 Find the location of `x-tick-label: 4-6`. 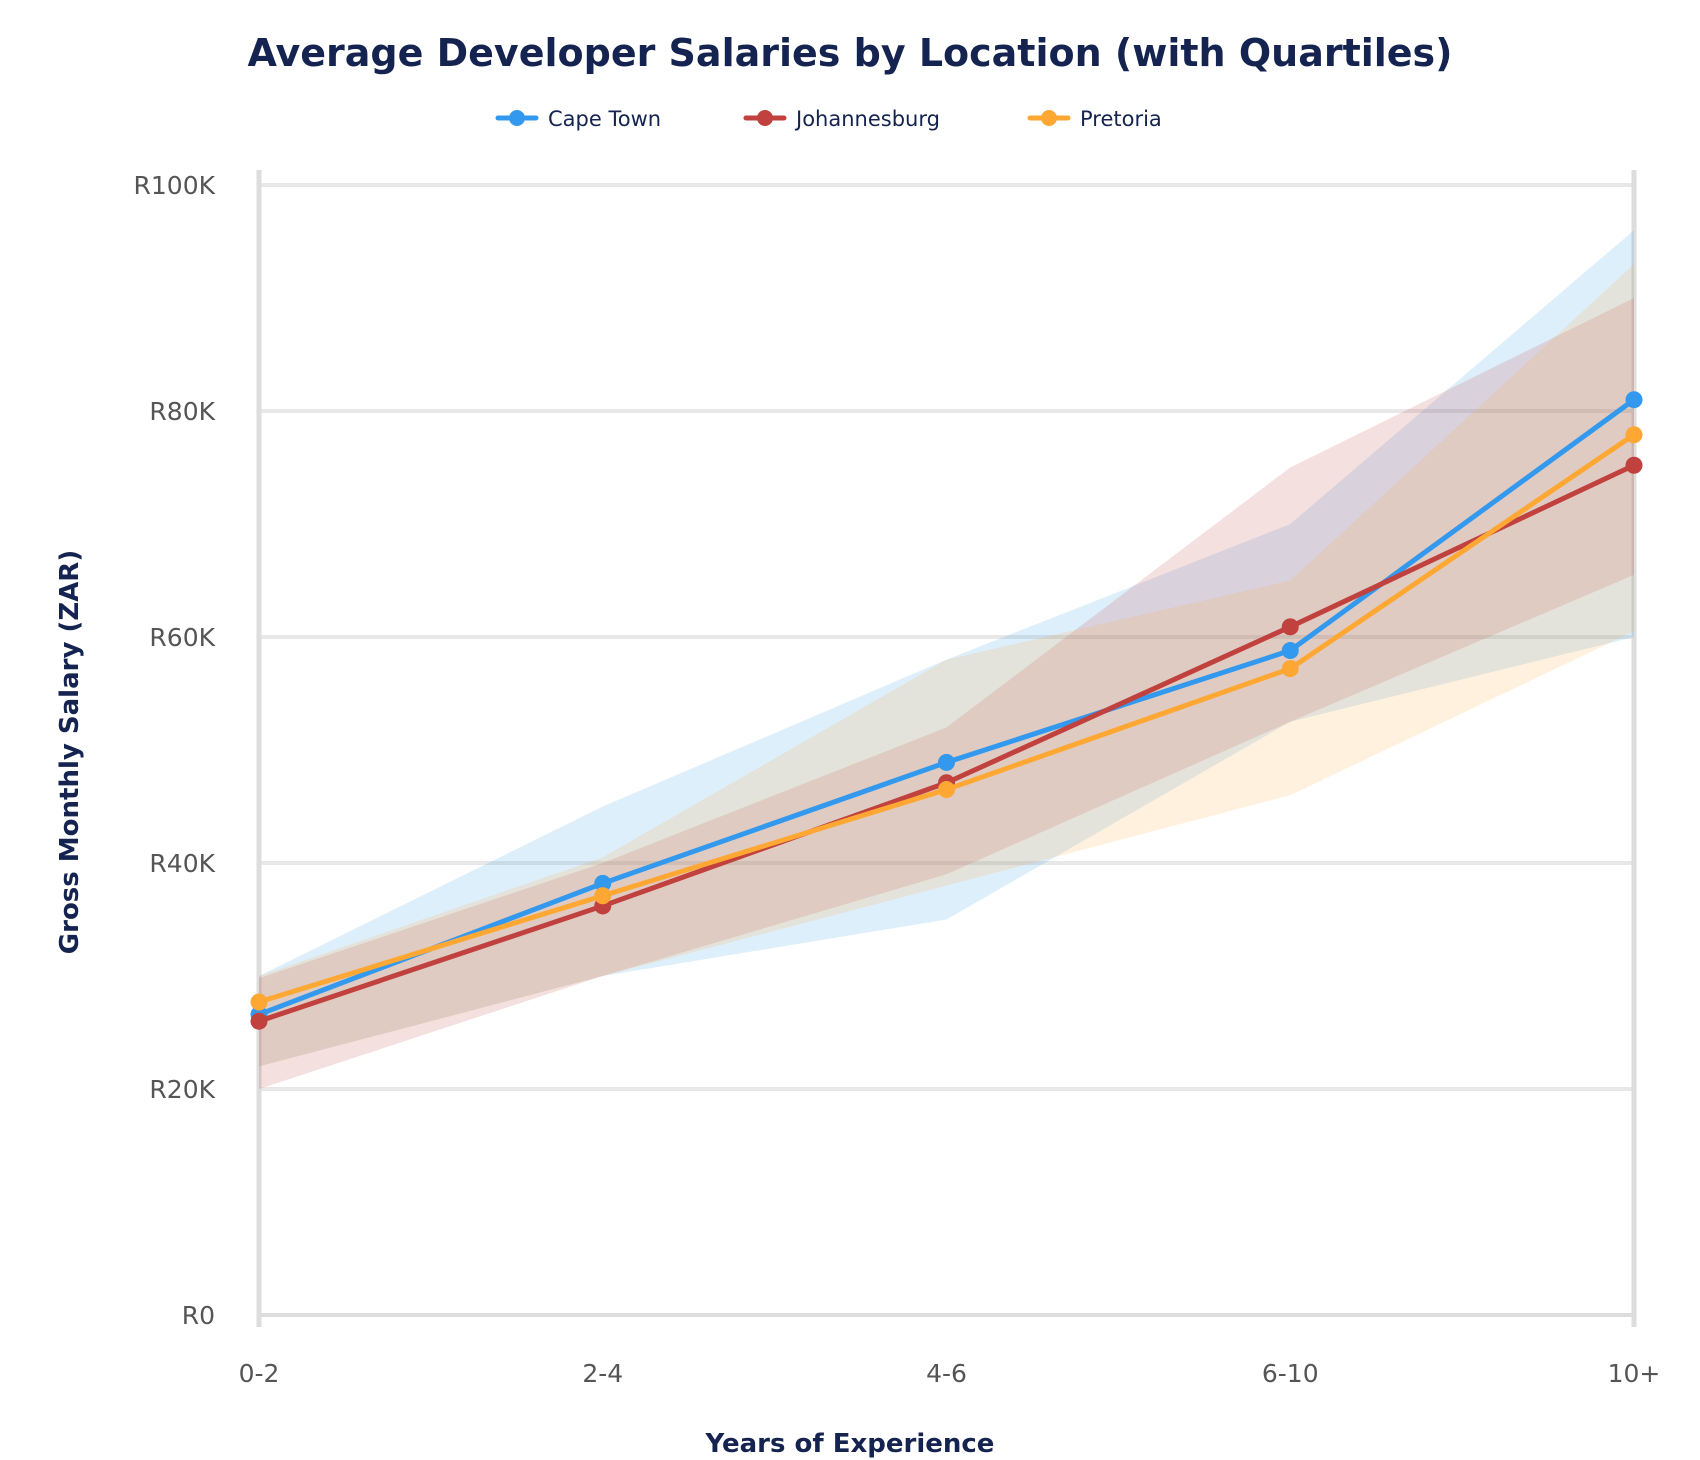

x-tick-label: 4-6 is located at coordinates (946, 1373).